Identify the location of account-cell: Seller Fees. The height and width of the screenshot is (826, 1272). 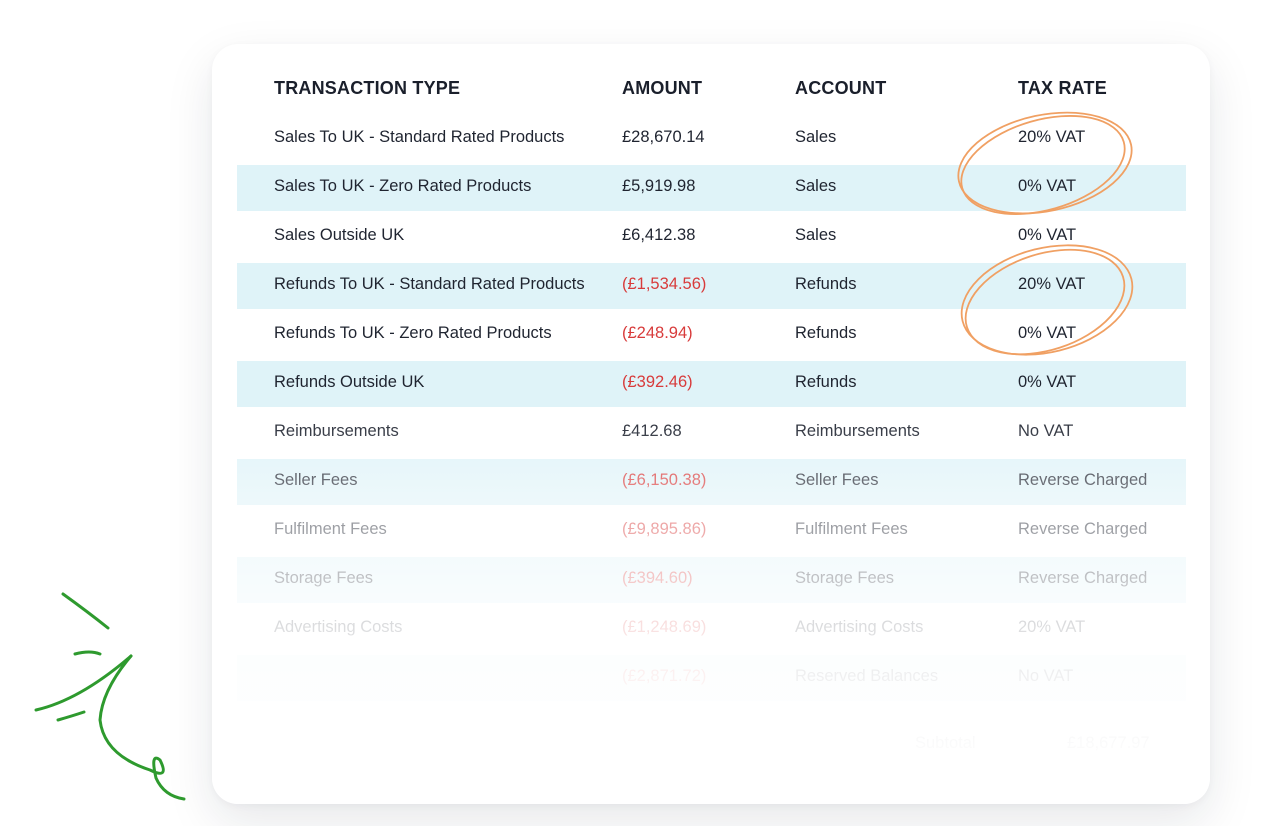
(837, 480).